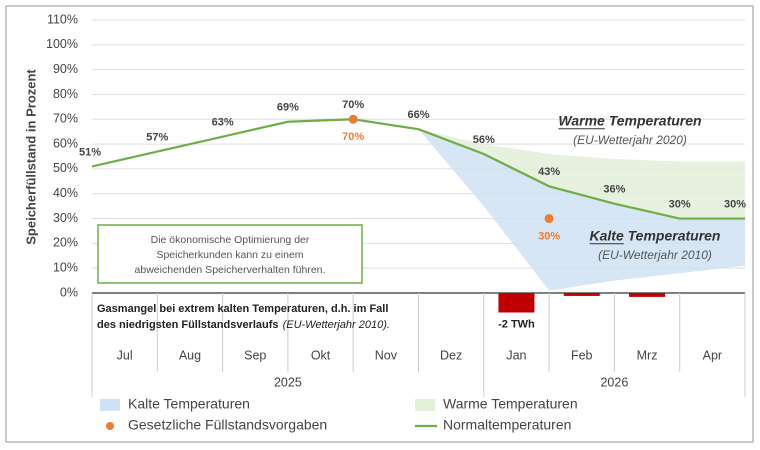 Image resolution: width=760 pixels, height=450 pixels. I want to click on x-tick-label: Apr, so click(712, 355).